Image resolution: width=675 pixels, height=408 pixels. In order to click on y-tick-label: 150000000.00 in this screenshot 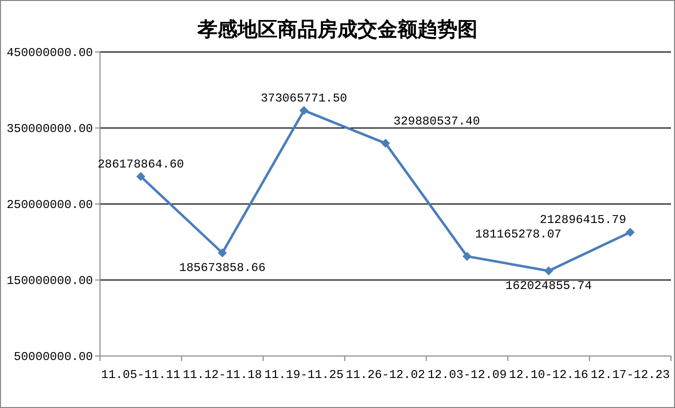, I will do `click(49, 281)`.